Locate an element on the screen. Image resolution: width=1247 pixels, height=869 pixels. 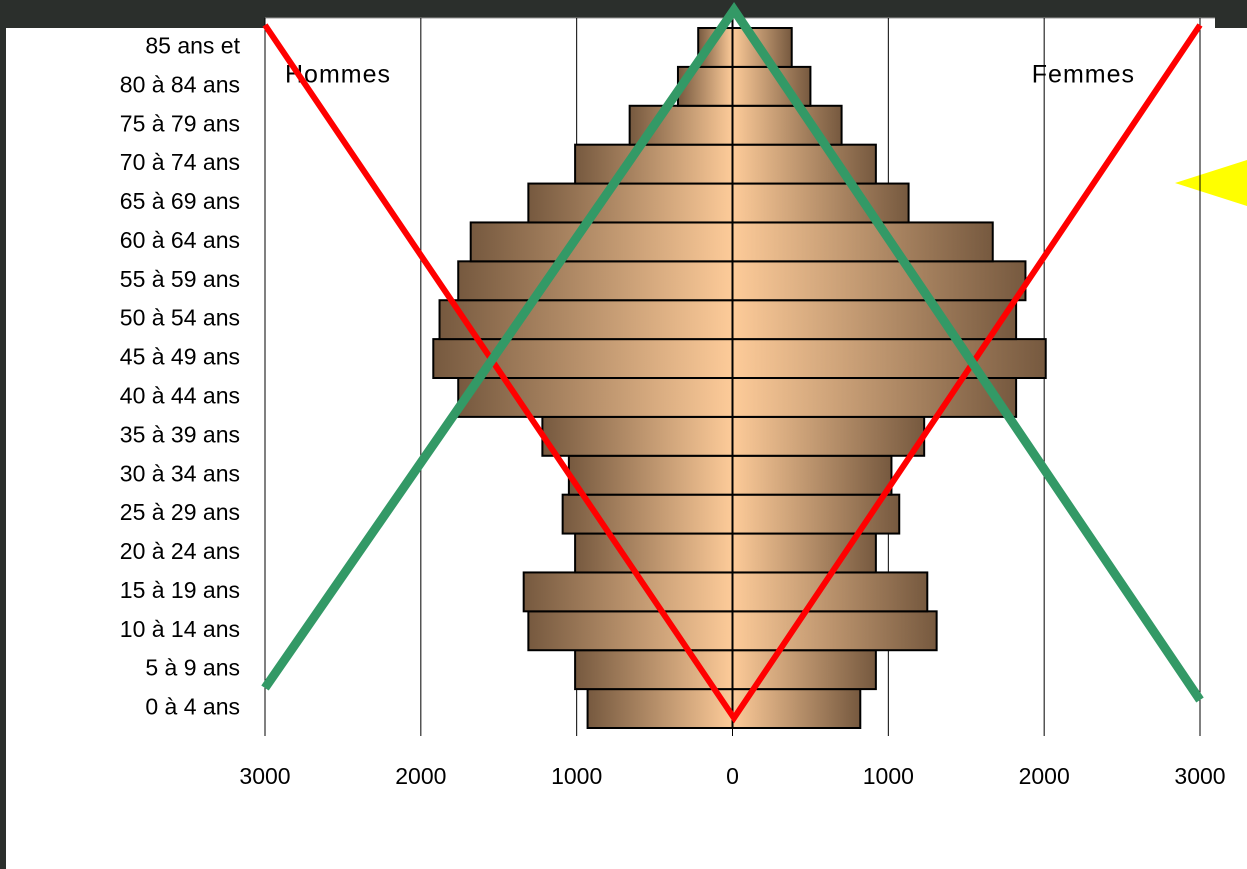
y-tick-label: 55 à 59 ans is located at coordinates (180, 279).